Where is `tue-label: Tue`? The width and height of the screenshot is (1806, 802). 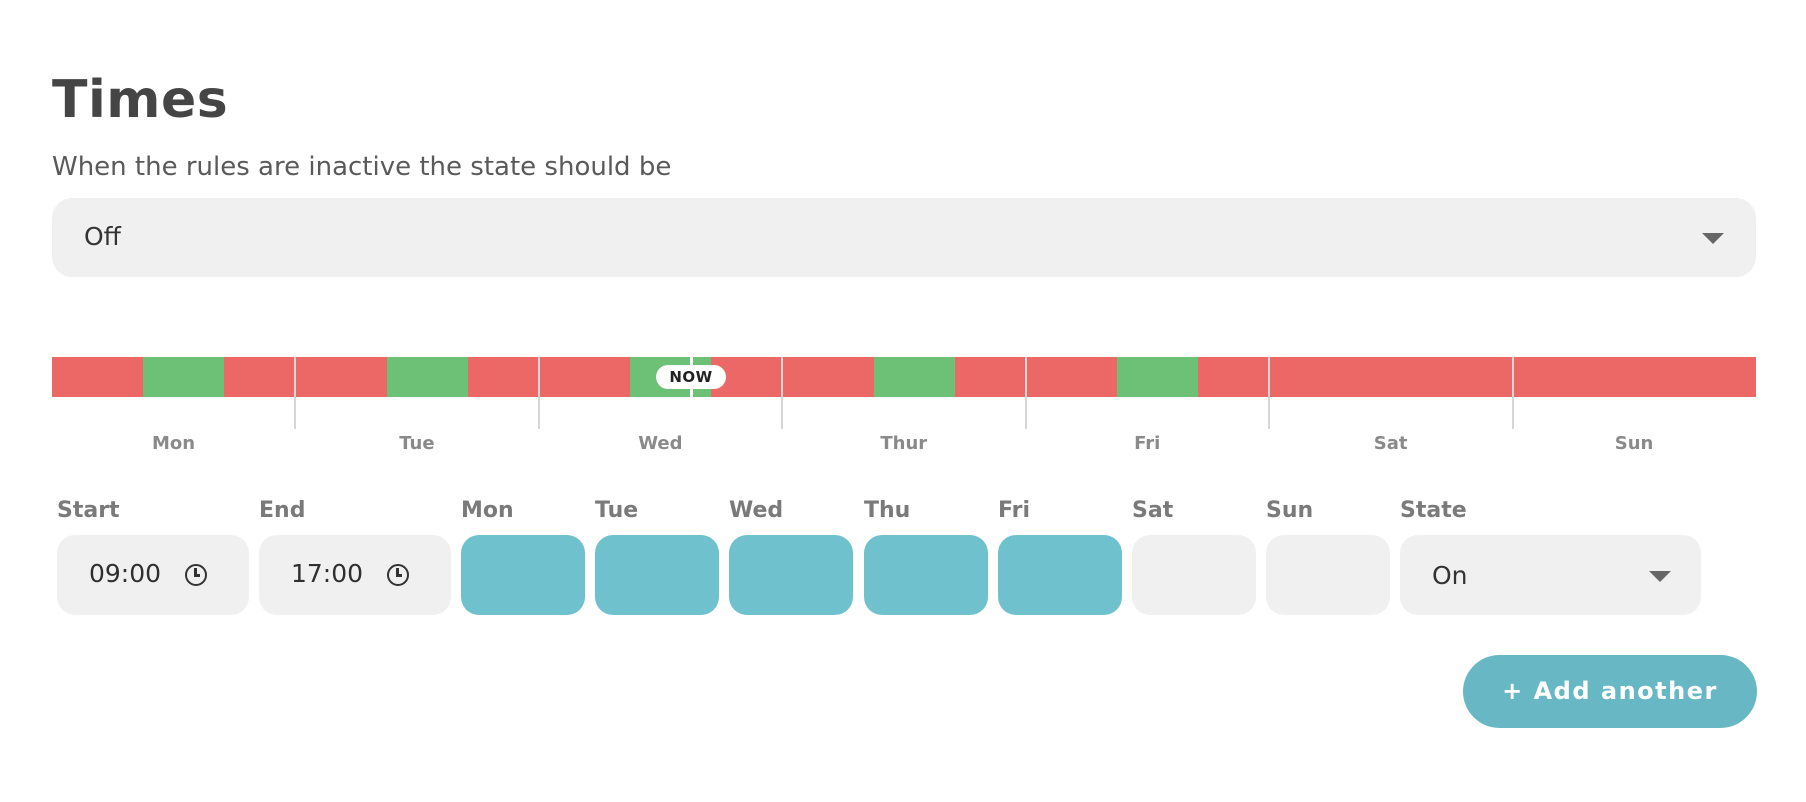
tue-label: Tue is located at coordinates (617, 510).